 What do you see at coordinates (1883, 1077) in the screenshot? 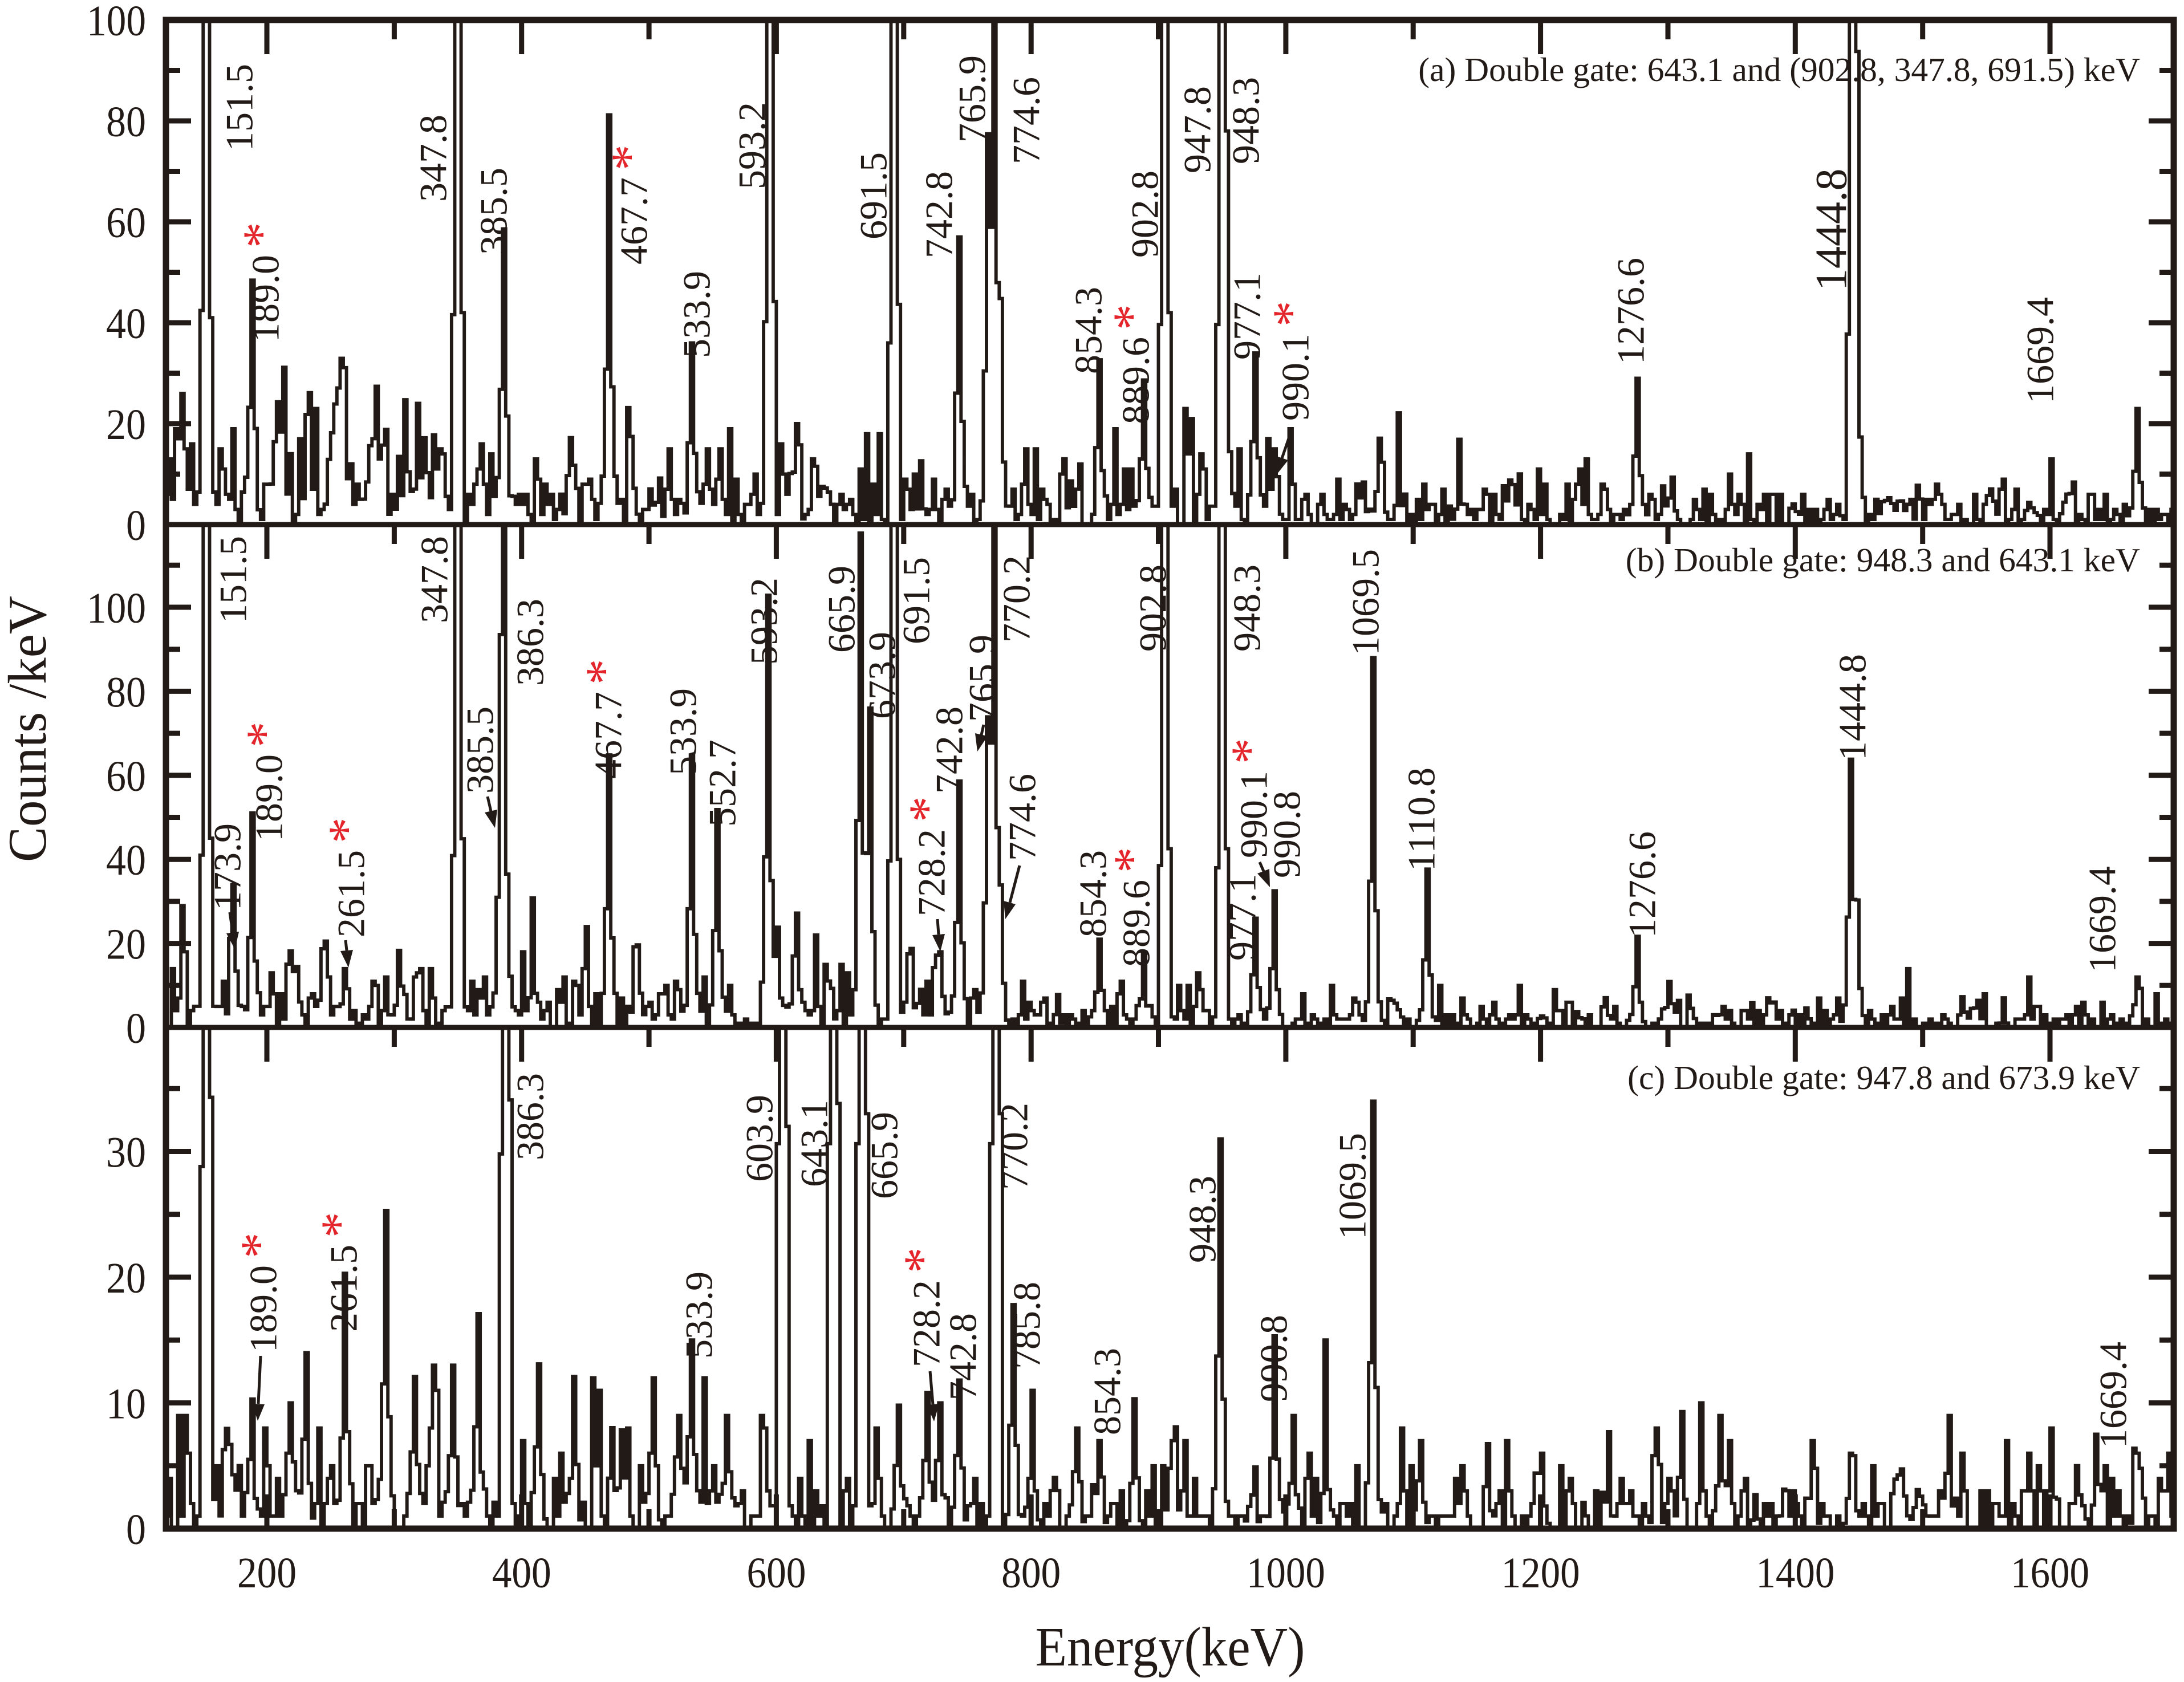
I see `svg-text:(c) Double gate: 947.8 and 673: (c) Double gate: 947.8 and 673.9 keV` at bounding box center [1883, 1077].